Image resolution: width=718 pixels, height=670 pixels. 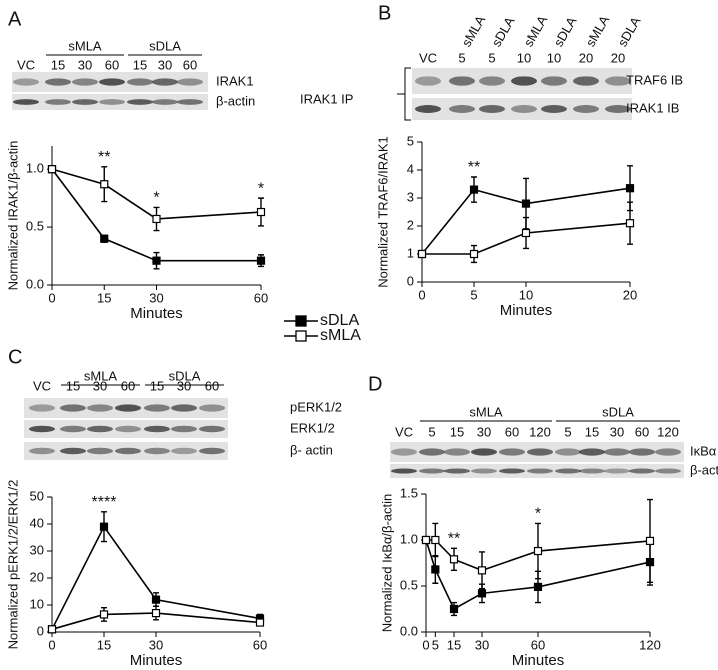 I want to click on row-label: pERK1/2, so click(x=316, y=406).